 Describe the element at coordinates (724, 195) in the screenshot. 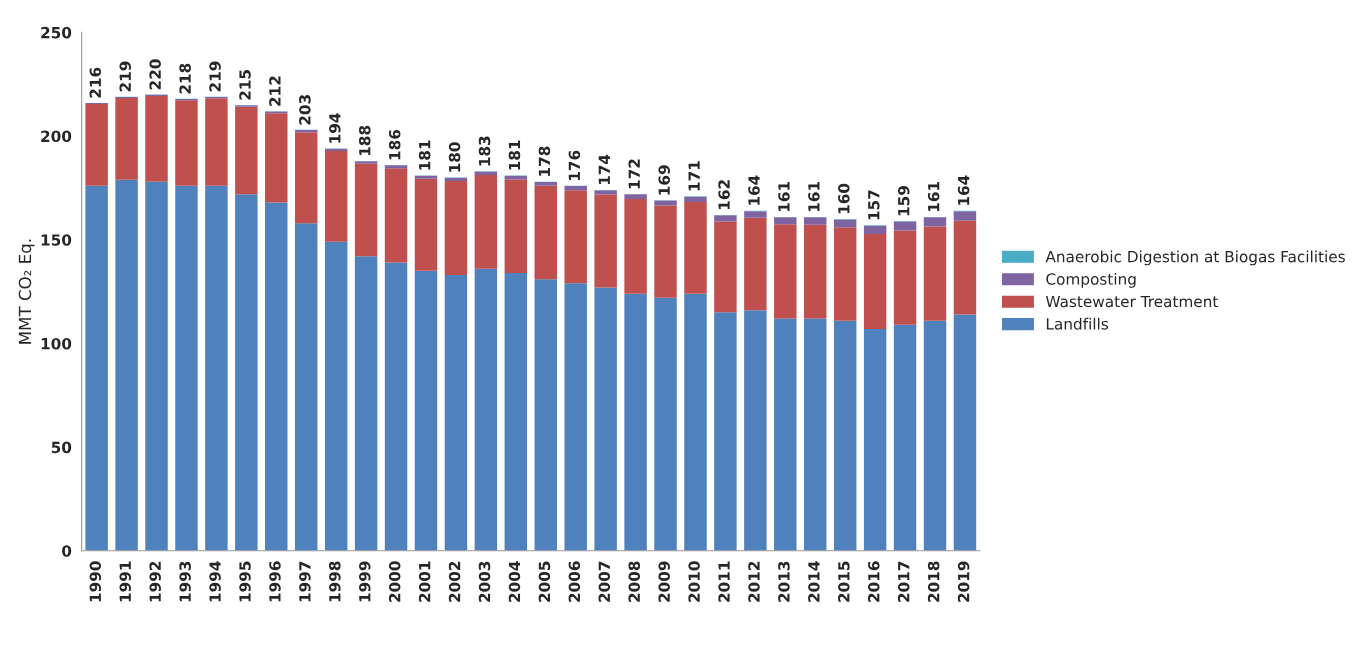

I see `total-label: 162` at that location.